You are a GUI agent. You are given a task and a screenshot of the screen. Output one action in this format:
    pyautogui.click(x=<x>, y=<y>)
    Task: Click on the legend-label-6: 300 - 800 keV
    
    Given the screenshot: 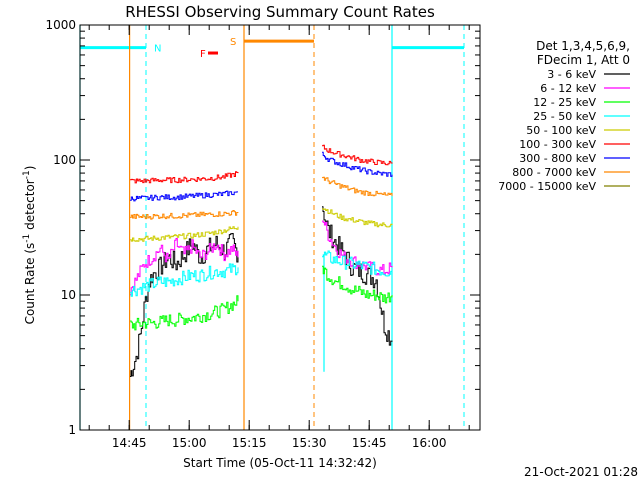 What is the action you would take?
    pyautogui.click(x=557, y=158)
    